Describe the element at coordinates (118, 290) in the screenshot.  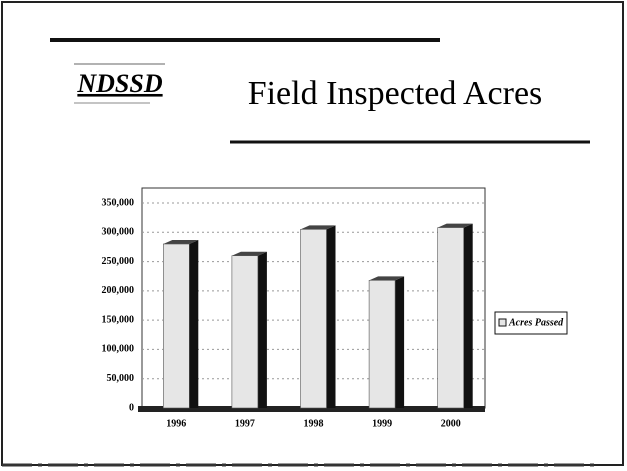
I see `y-tick-label: 200,000` at that location.